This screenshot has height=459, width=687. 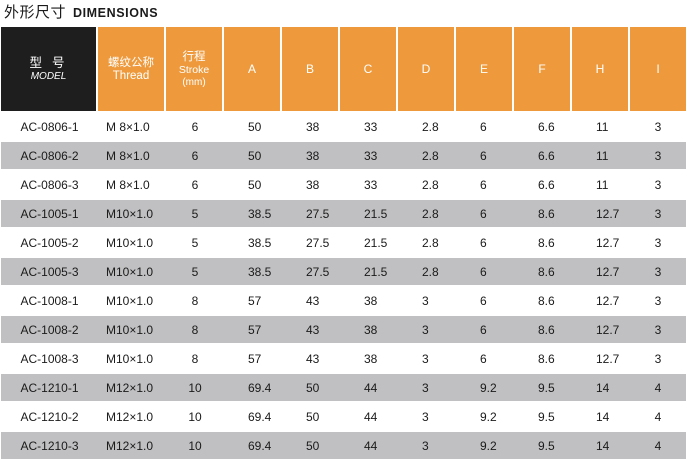 I want to click on dim-header-f: F, so click(x=543, y=69).